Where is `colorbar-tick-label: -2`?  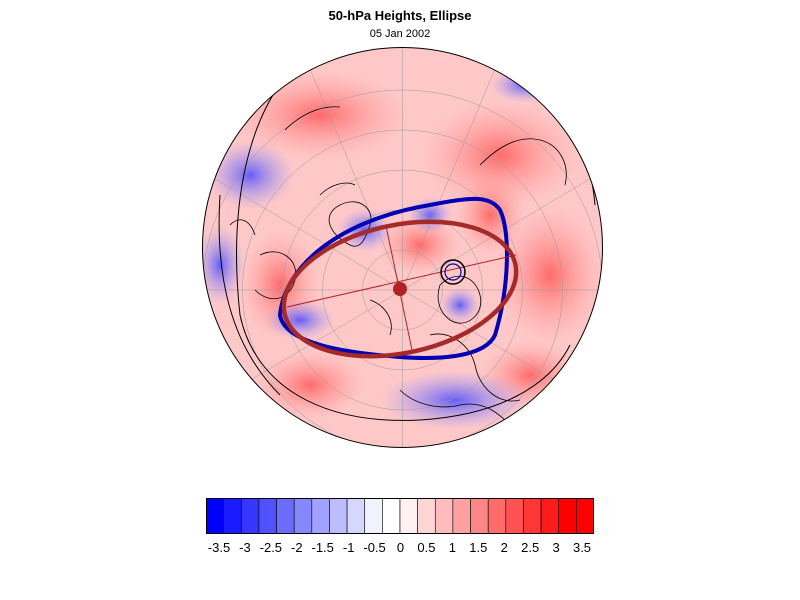 colorbar-tick-label: -2 is located at coordinates (297, 547).